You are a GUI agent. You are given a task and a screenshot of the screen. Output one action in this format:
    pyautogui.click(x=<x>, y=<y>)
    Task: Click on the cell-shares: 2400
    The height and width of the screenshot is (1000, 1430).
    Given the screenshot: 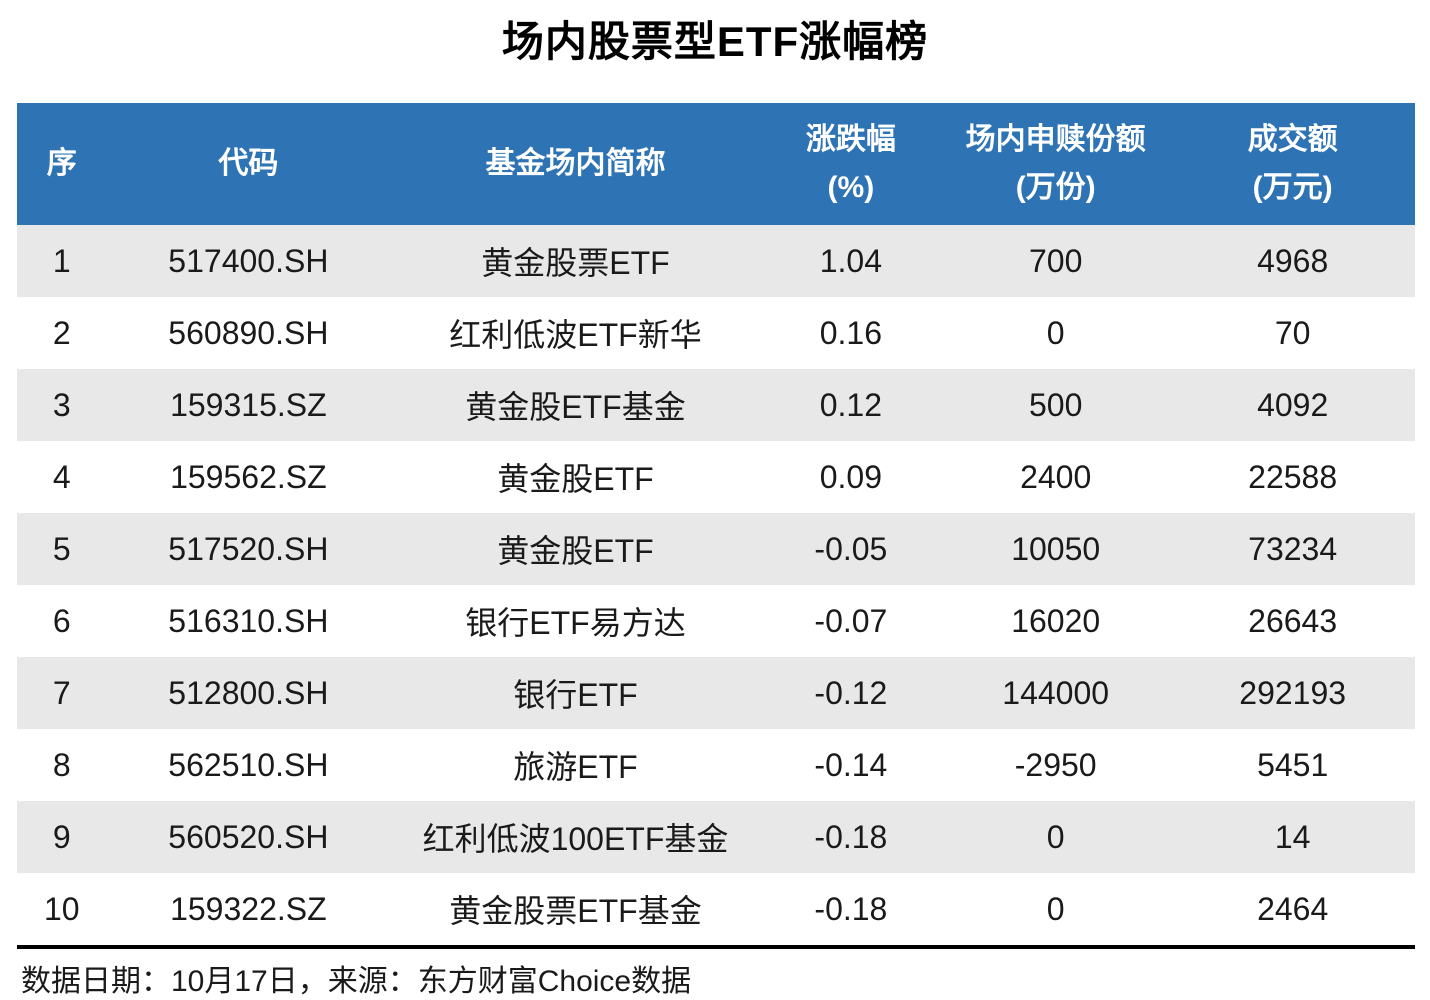 What is the action you would take?
    pyautogui.click(x=1056, y=476)
    